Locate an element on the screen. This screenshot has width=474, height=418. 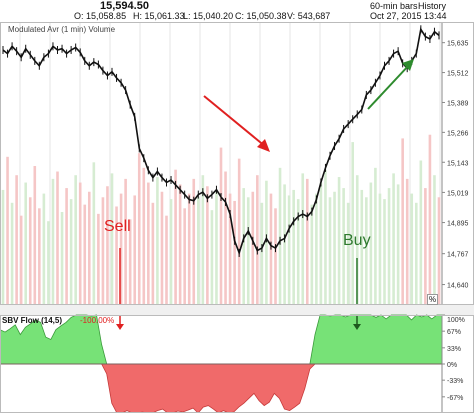
ohlc-h: H: 15,061.33 is located at coordinates (159, 16).